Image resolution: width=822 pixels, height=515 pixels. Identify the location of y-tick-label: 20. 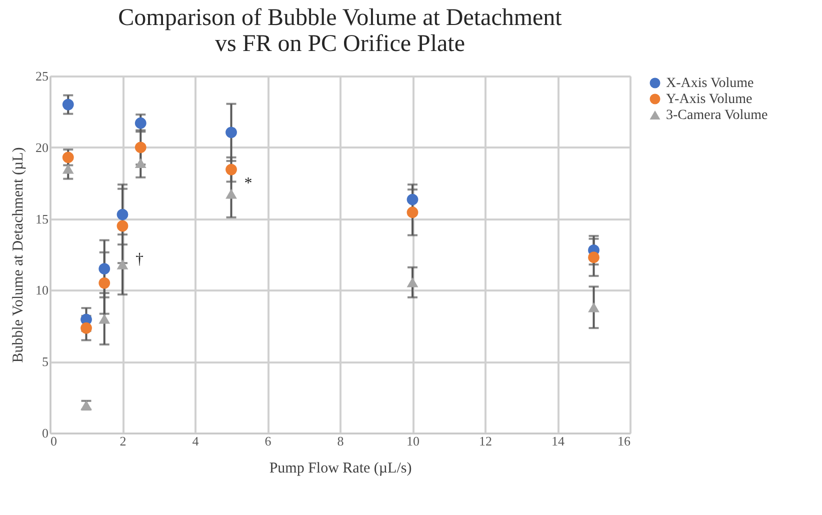
(42, 147).